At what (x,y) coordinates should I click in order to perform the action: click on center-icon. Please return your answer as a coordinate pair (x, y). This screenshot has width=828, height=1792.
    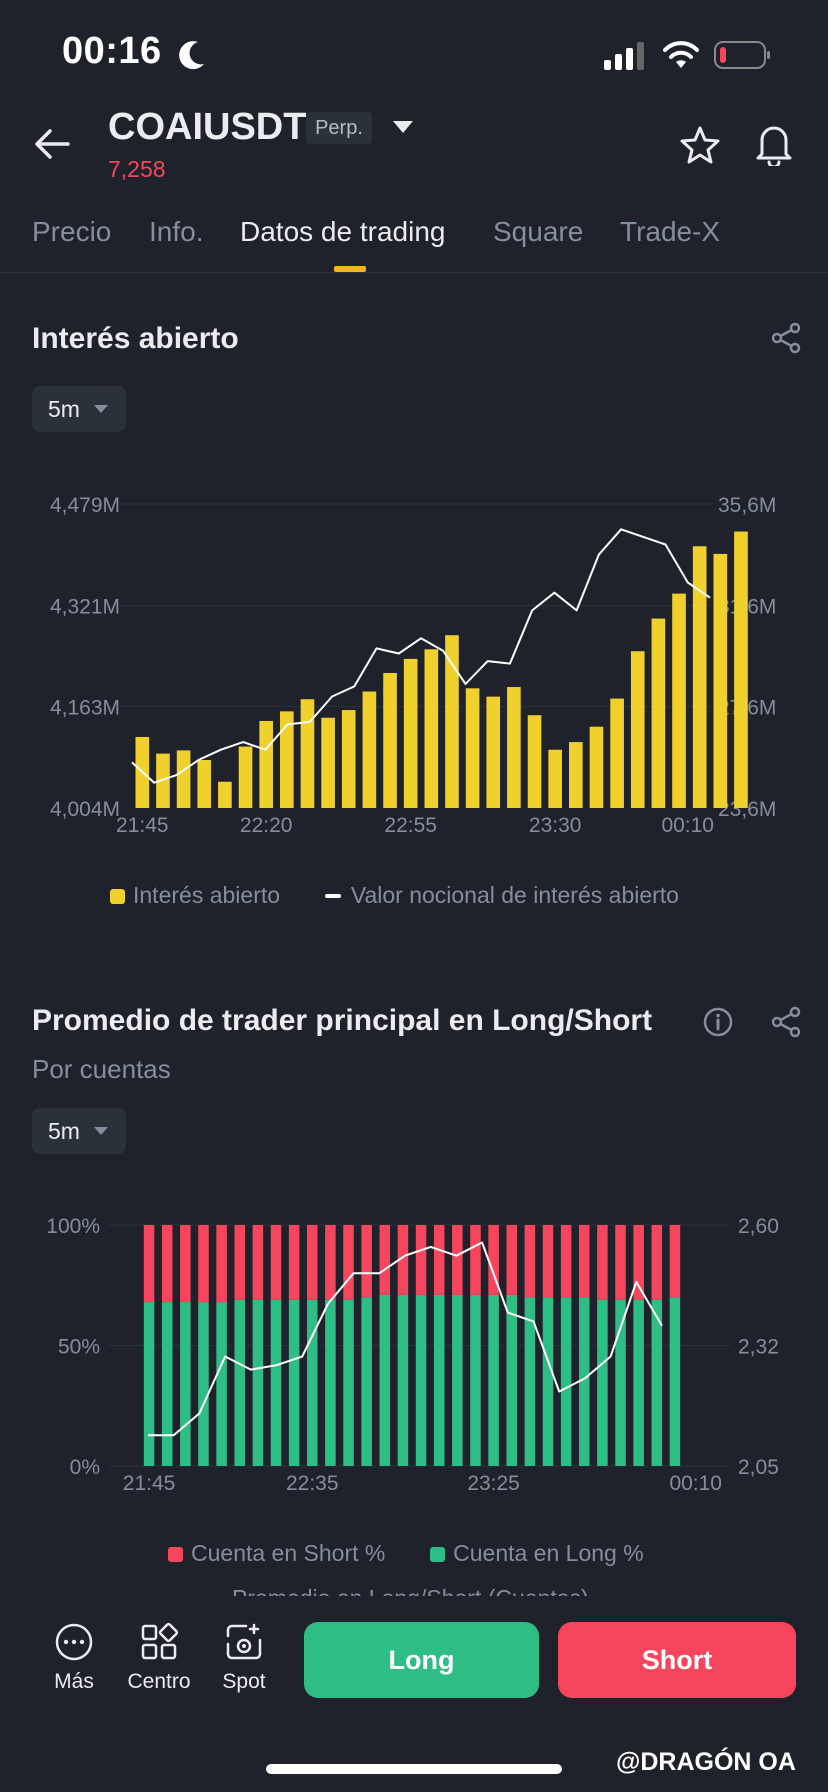
    Looking at the image, I should click on (160, 1641).